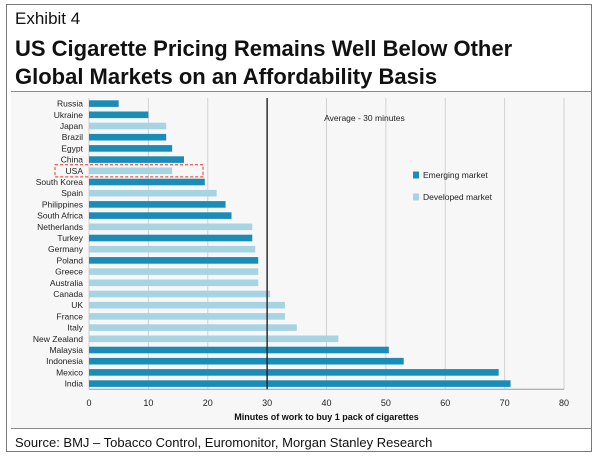 The height and width of the screenshot is (458, 600). Describe the element at coordinates (128, 126) in the screenshot. I see `bar-japan` at that location.